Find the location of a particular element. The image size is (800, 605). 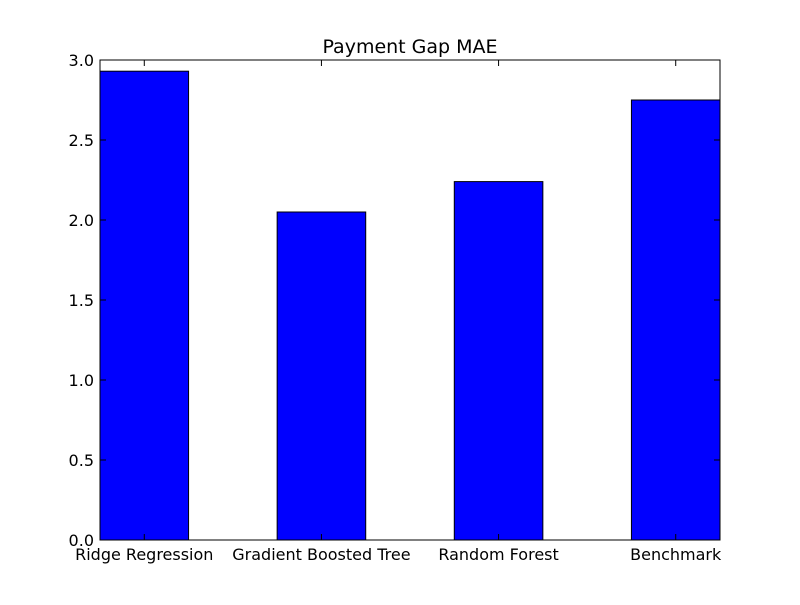

x-tick-label-3: Benchmark is located at coordinates (676, 554).